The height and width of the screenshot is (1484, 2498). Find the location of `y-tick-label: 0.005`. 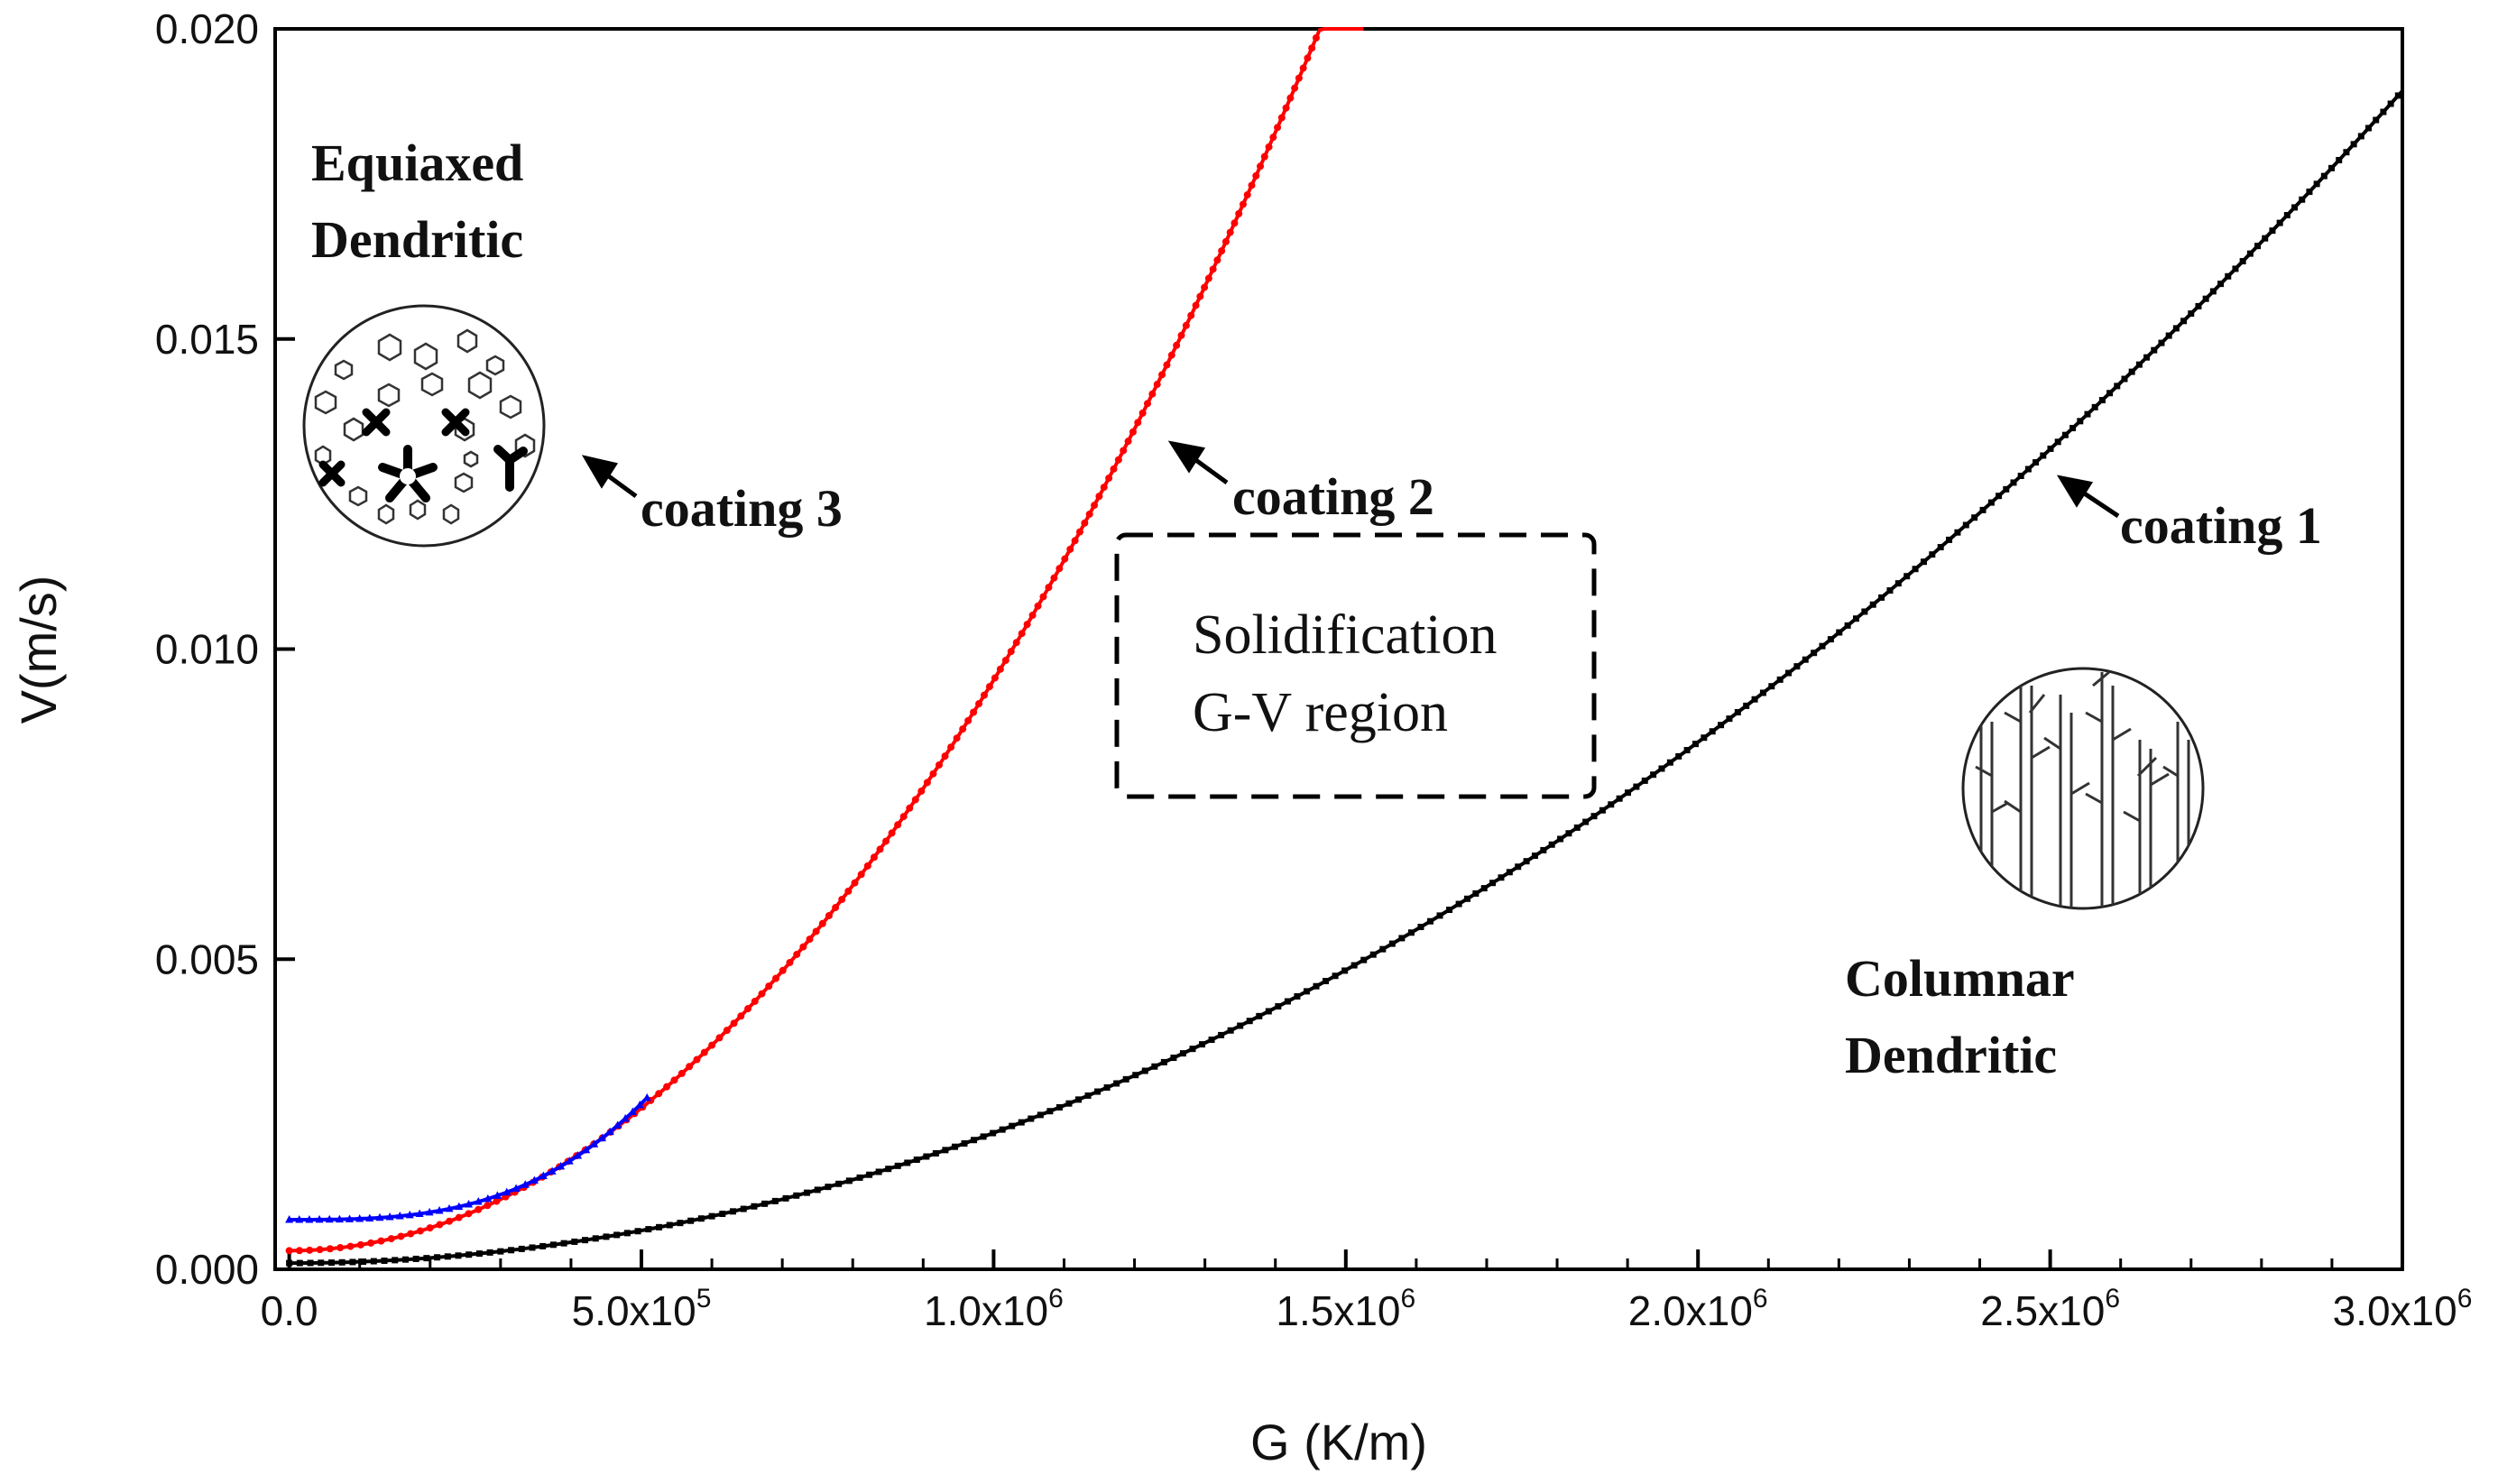

y-tick-label: 0.005 is located at coordinates (207, 959).